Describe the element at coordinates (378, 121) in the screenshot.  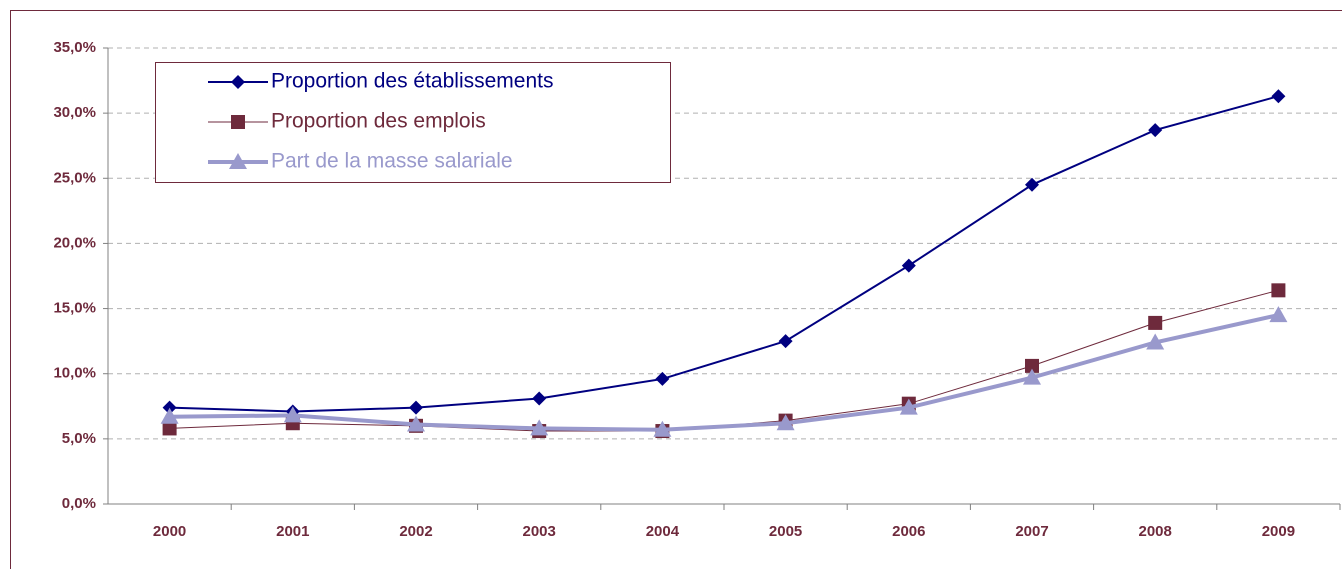
I see `legend-label: Proportion des emplois` at that location.